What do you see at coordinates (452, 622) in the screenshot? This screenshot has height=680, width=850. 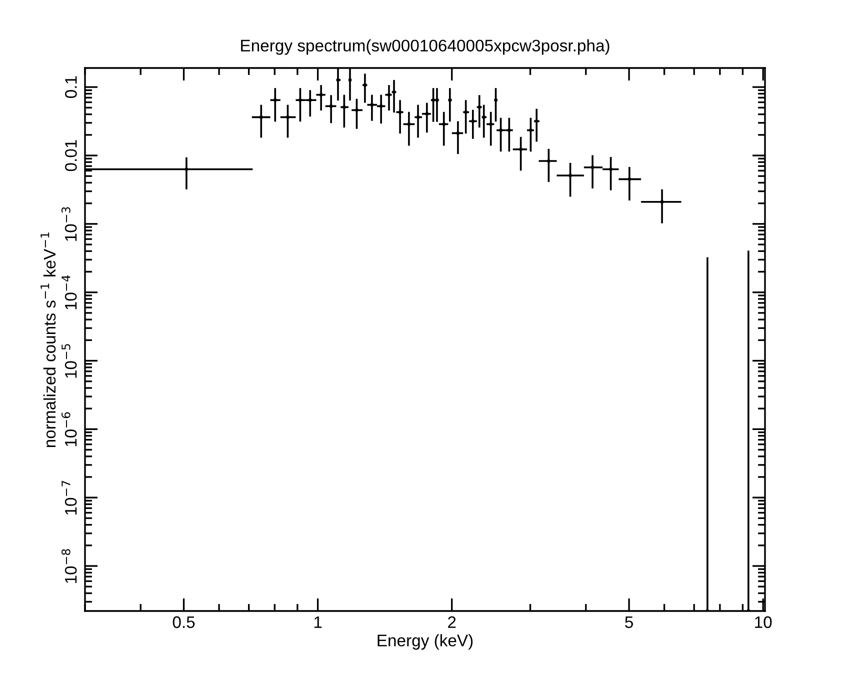 I see `x-tick-label: 2` at bounding box center [452, 622].